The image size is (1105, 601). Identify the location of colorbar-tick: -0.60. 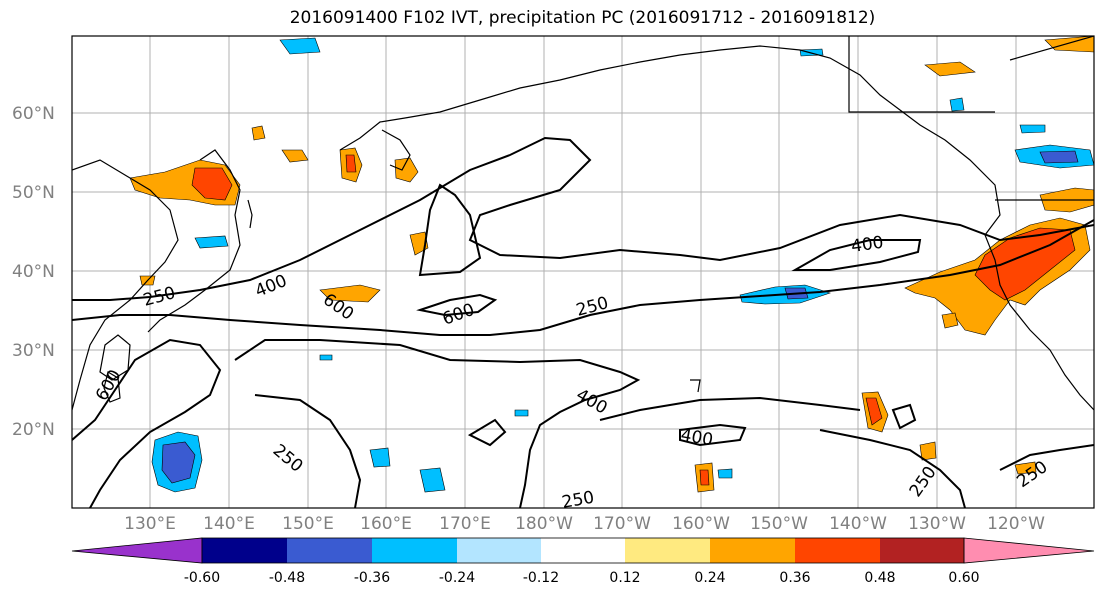
(202, 578).